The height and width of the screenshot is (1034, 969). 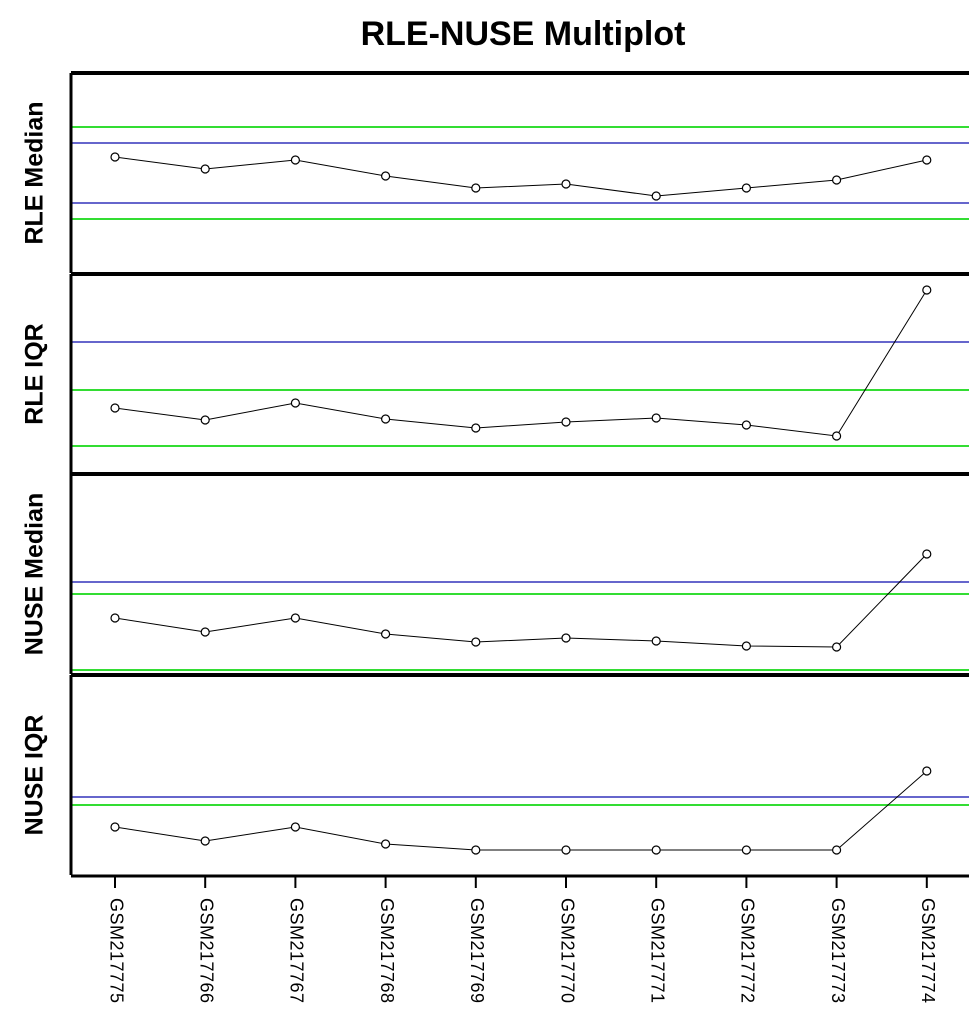 I want to click on panel-4-point-GSM217774, so click(x=927, y=771).